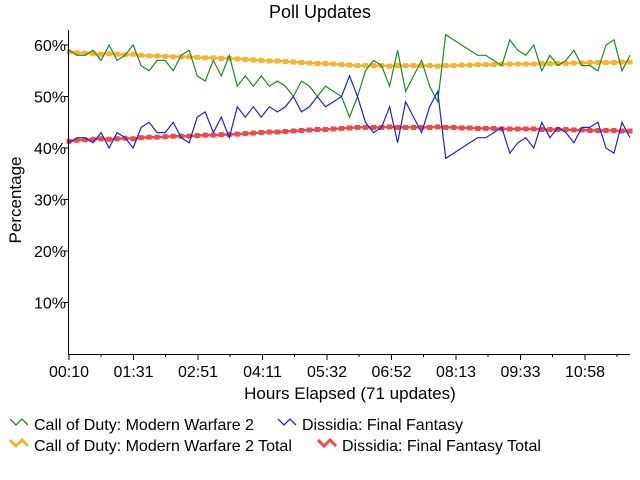  What do you see at coordinates (144, 425) in the screenshot?
I see `legend-label: Call of Duty: Modern Warfare 2` at bounding box center [144, 425].